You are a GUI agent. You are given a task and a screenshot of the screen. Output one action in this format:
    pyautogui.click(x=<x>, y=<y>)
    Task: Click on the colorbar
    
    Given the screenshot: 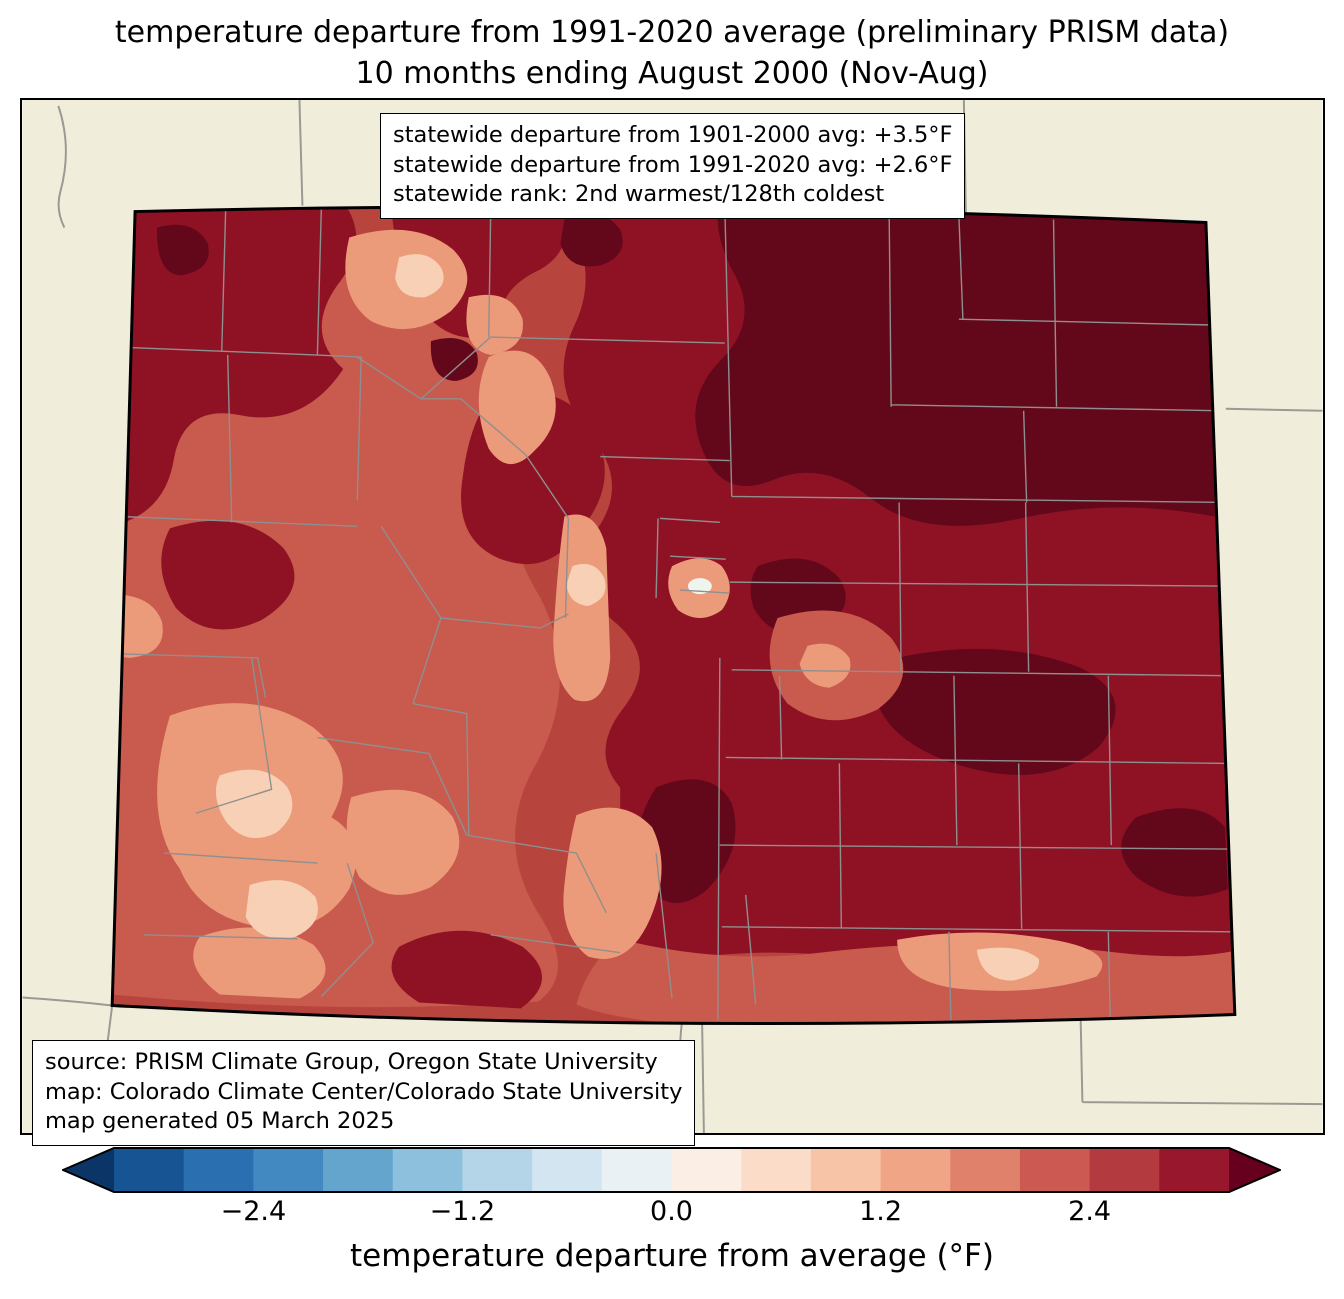 What is the action you would take?
    pyautogui.click(x=671, y=1170)
    